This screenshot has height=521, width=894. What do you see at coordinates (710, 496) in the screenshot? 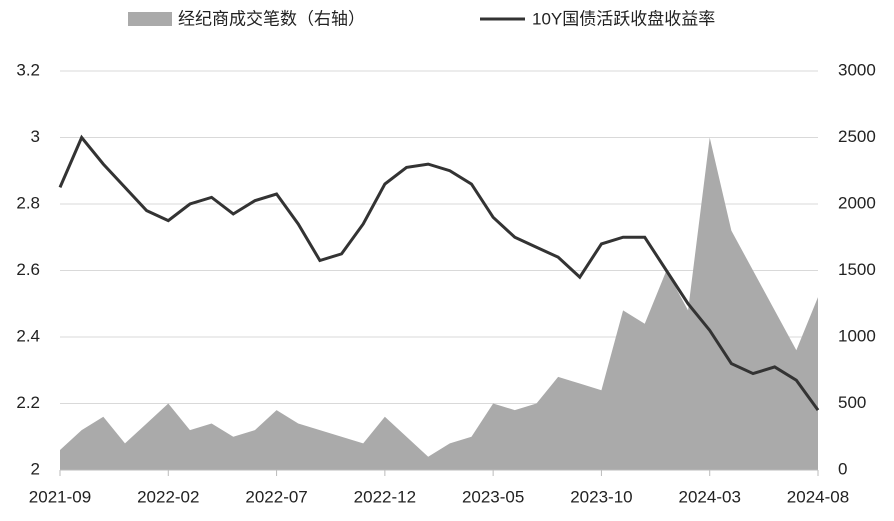
I see `x-tick-label: 2024-03` at bounding box center [710, 496].